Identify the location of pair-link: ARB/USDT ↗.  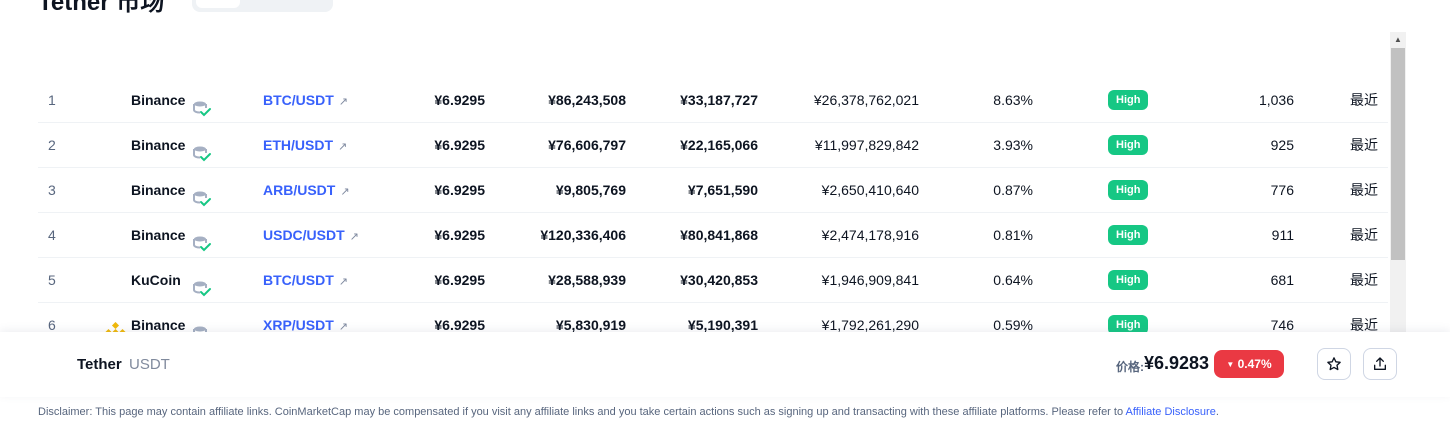
(306, 190).